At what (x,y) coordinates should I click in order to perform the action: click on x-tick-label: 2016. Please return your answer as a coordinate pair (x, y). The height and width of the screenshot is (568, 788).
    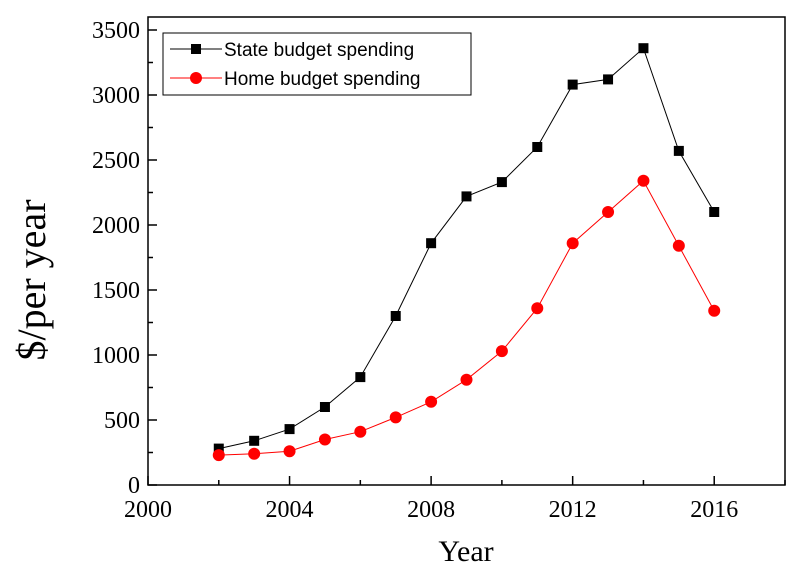
    Looking at the image, I should click on (714, 510).